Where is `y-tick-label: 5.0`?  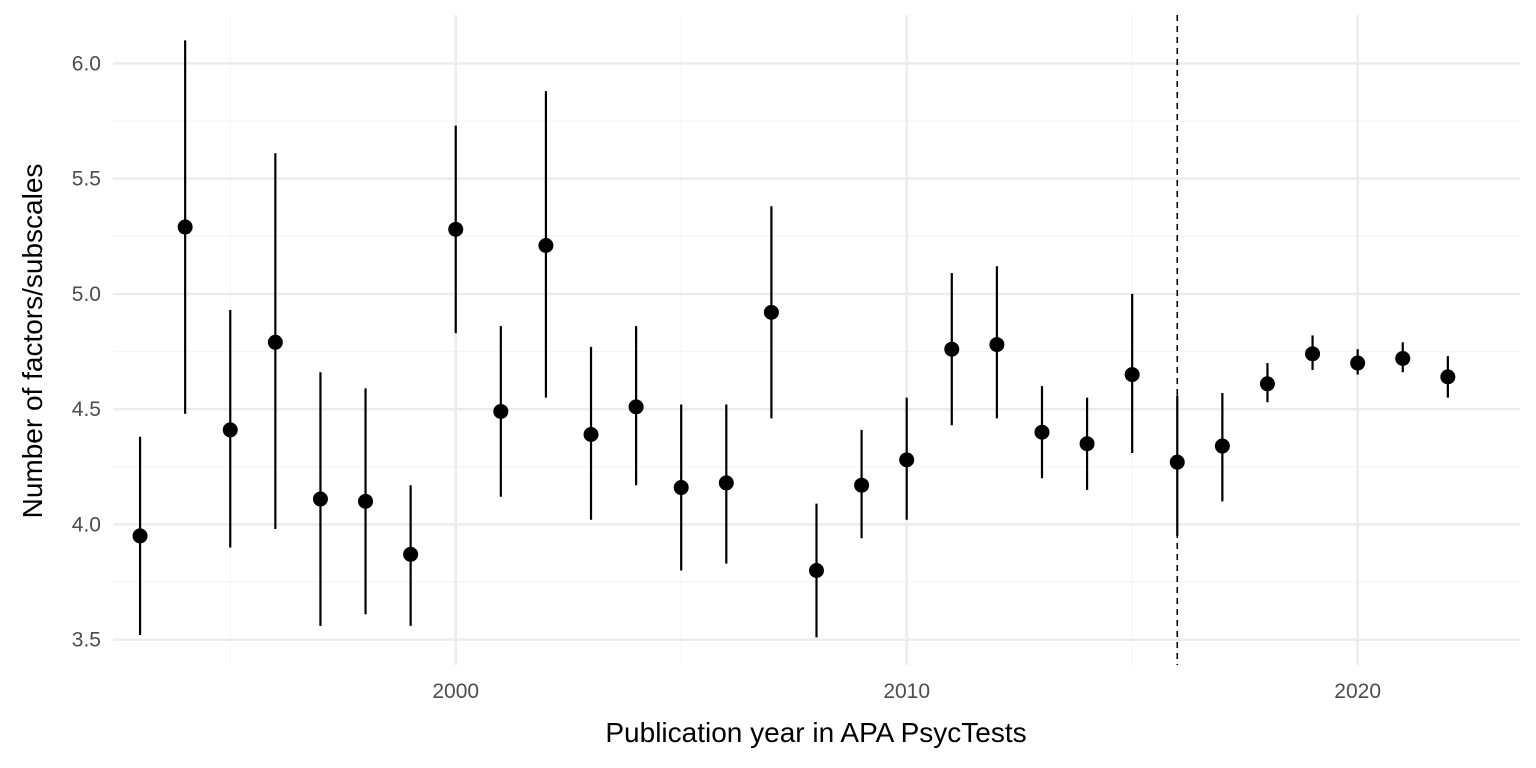
y-tick-label: 5.0 is located at coordinates (86, 294).